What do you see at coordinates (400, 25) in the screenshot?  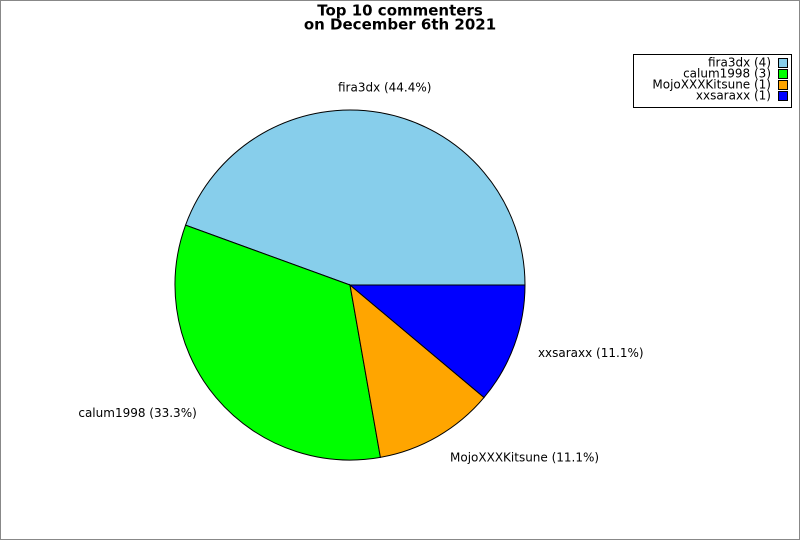 I see `chart-title: on December 6th 2021` at bounding box center [400, 25].